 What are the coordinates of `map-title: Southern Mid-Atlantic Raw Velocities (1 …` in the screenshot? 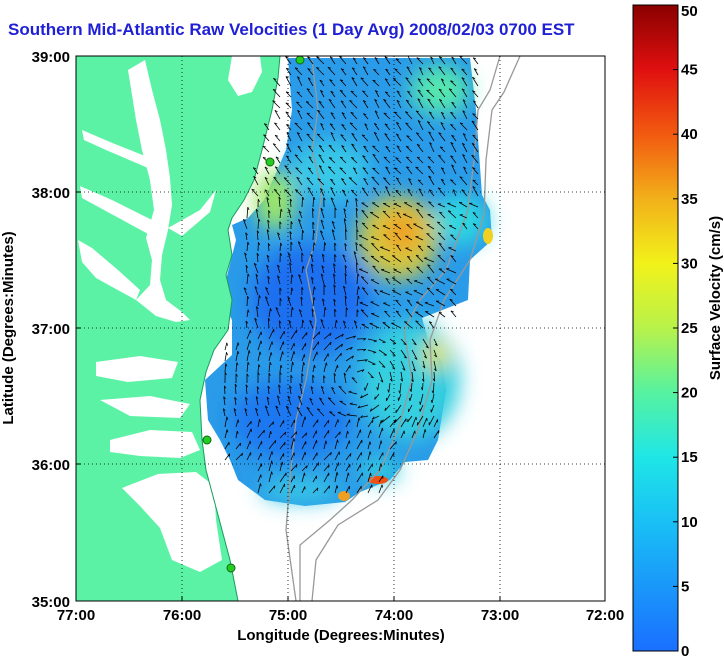 It's located at (291, 29).